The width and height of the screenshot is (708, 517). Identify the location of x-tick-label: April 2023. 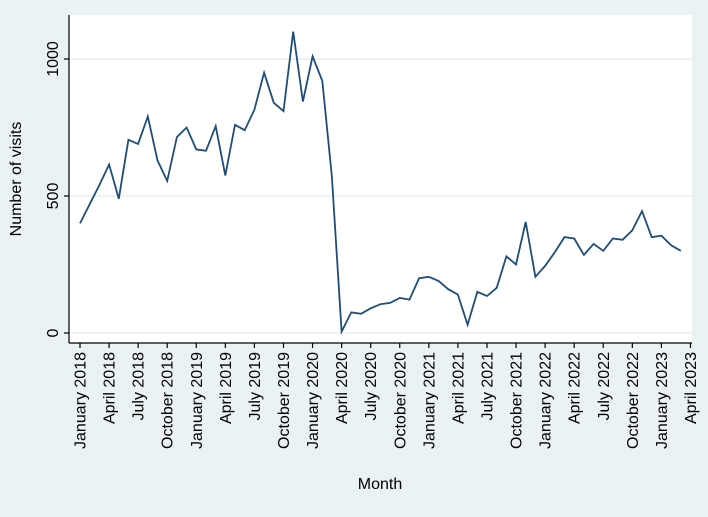
(691, 388).